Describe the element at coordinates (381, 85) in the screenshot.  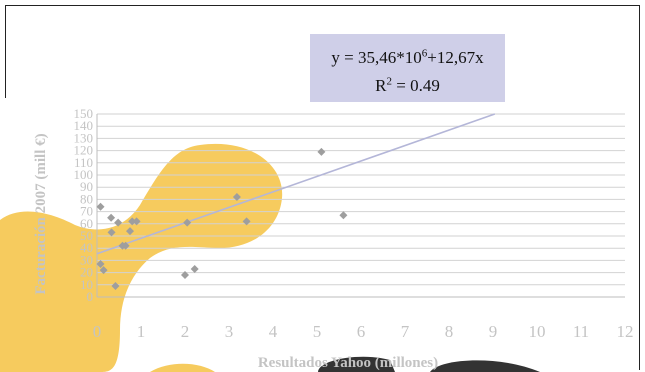
I see `r2-label: R` at that location.